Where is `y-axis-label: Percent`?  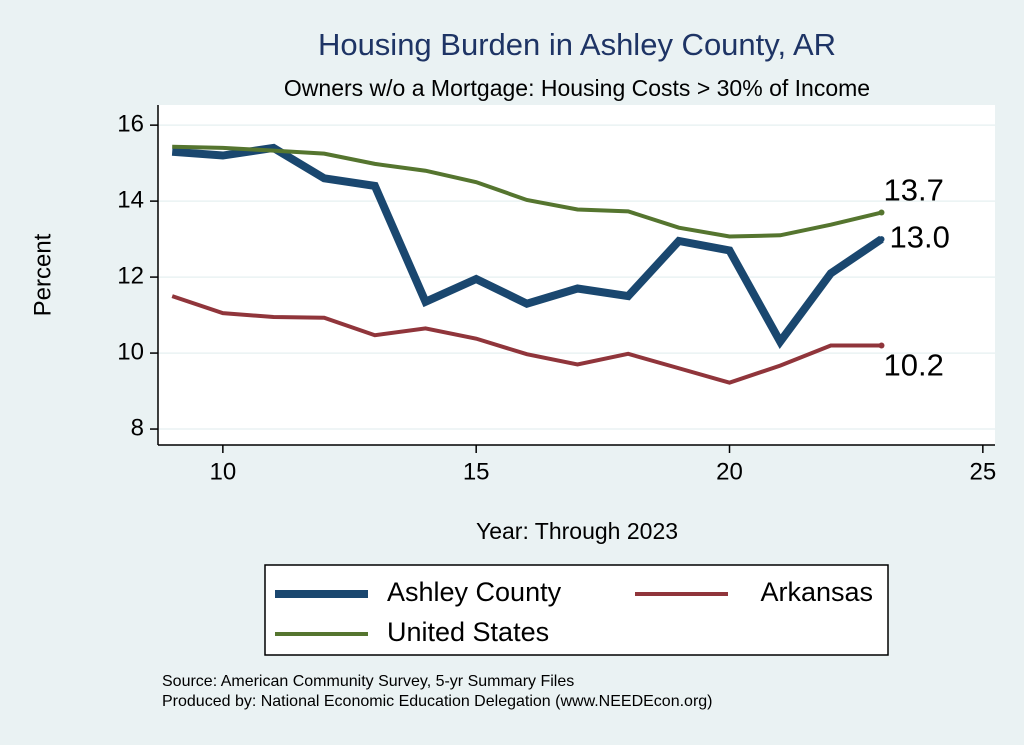 y-axis-label: Percent is located at coordinates (42, 274).